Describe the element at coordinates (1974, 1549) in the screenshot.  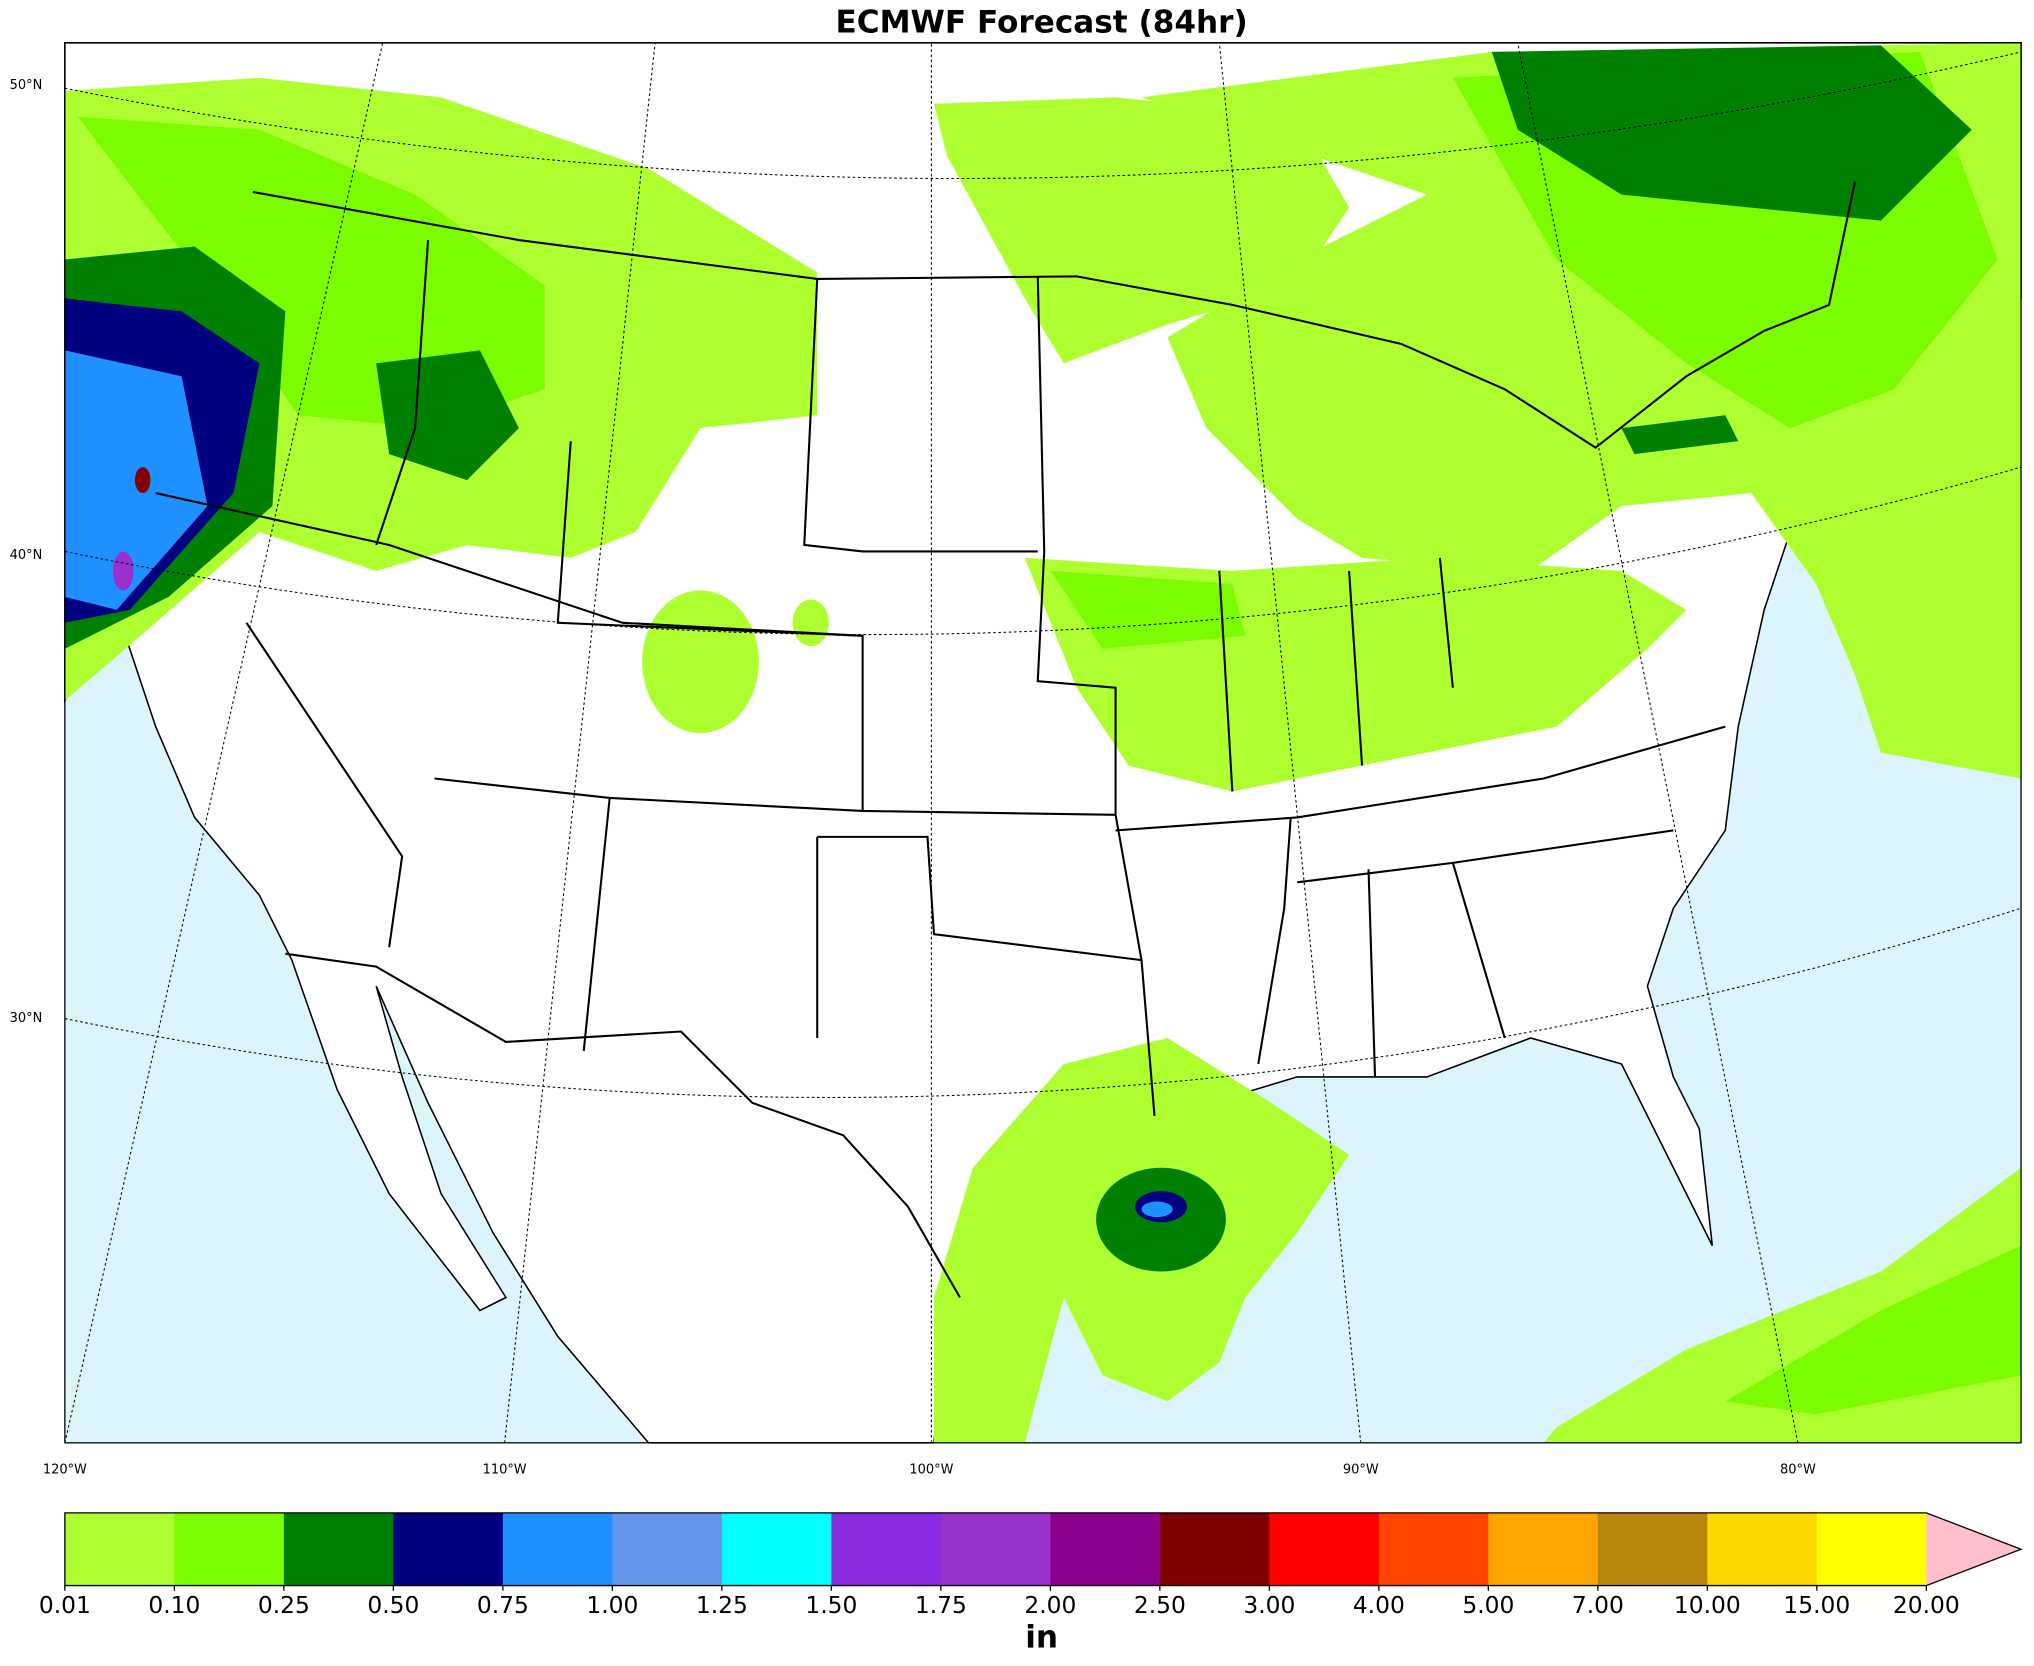
I see `colorbar-extend` at that location.